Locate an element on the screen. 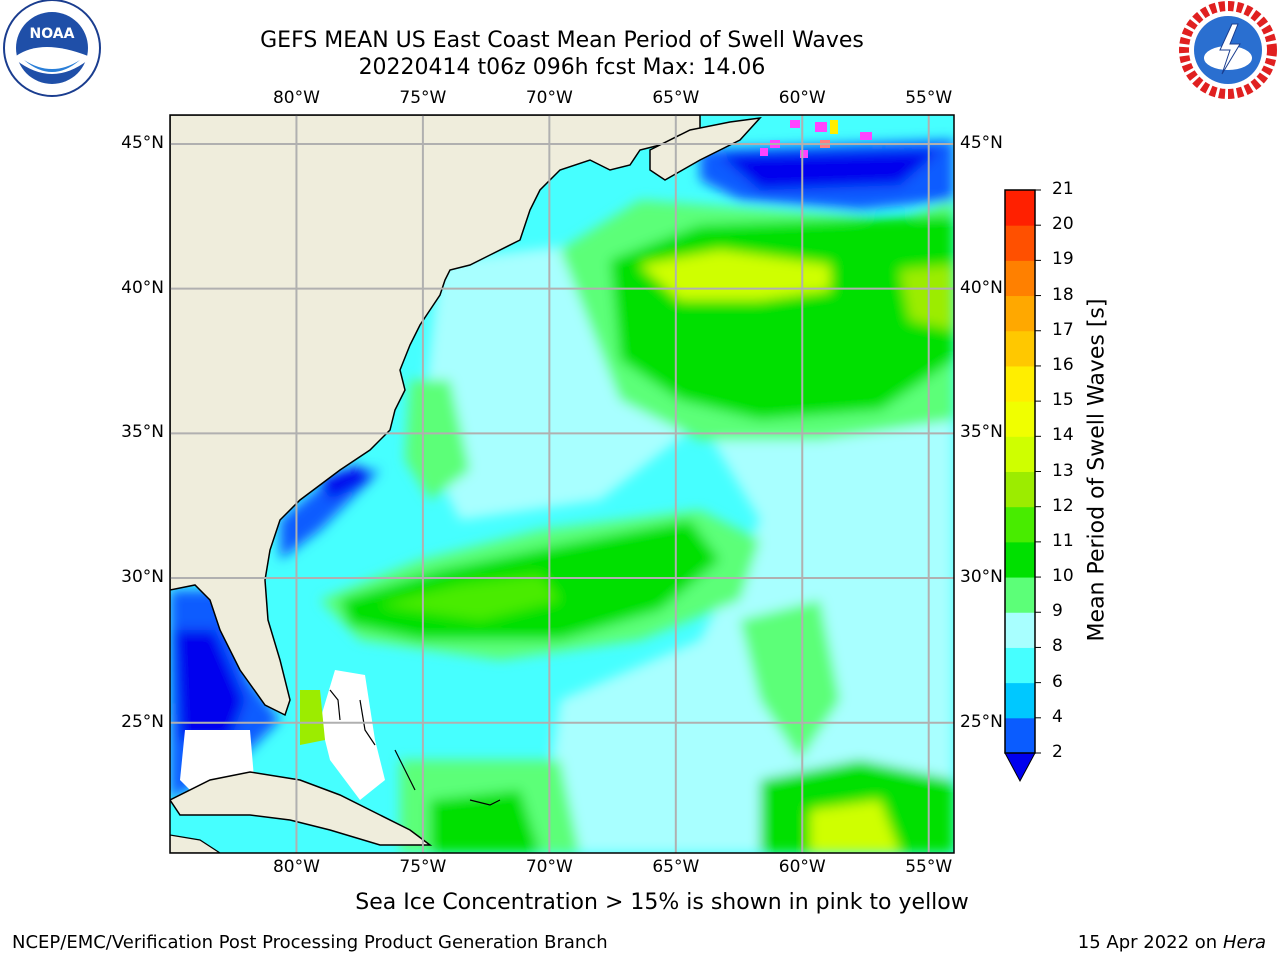  colorbar-tick-label: 16 is located at coordinates (1063, 364).